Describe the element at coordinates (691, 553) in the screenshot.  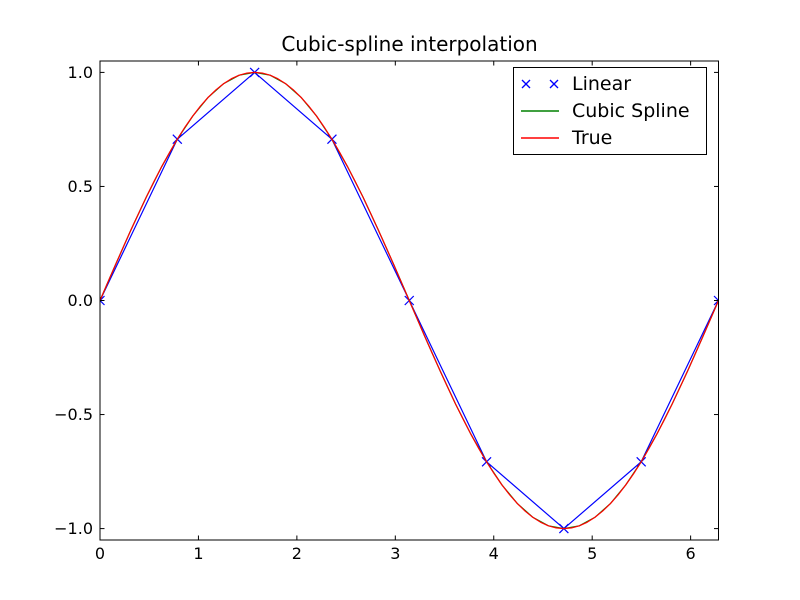
I see `x-tick-label: 6` at that location.